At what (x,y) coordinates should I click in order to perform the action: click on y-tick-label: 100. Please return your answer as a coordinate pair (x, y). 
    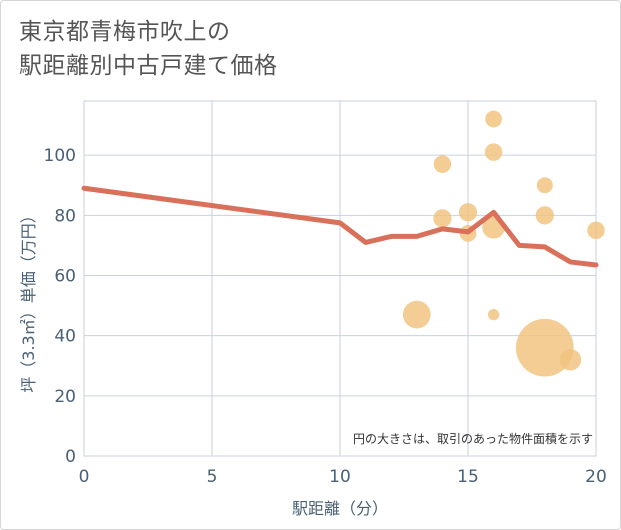
    Looking at the image, I should click on (60, 156).